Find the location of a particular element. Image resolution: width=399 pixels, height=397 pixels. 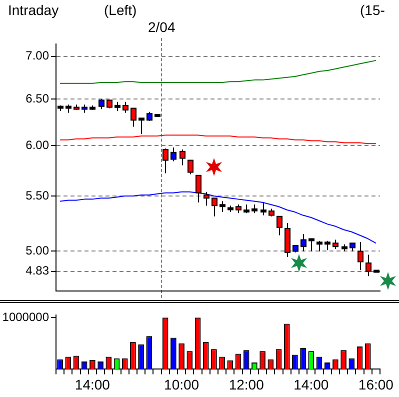

y-tick-label: 6.50 is located at coordinates (38, 99).